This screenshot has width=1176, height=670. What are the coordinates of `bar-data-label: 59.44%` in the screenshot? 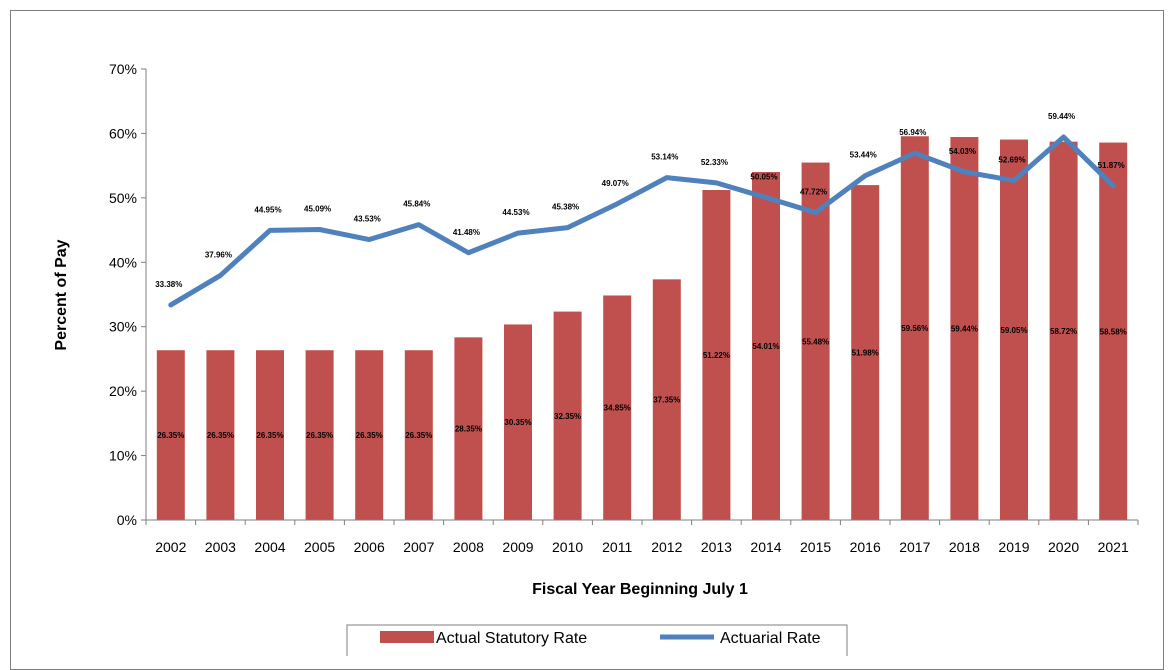 It's located at (964, 329).